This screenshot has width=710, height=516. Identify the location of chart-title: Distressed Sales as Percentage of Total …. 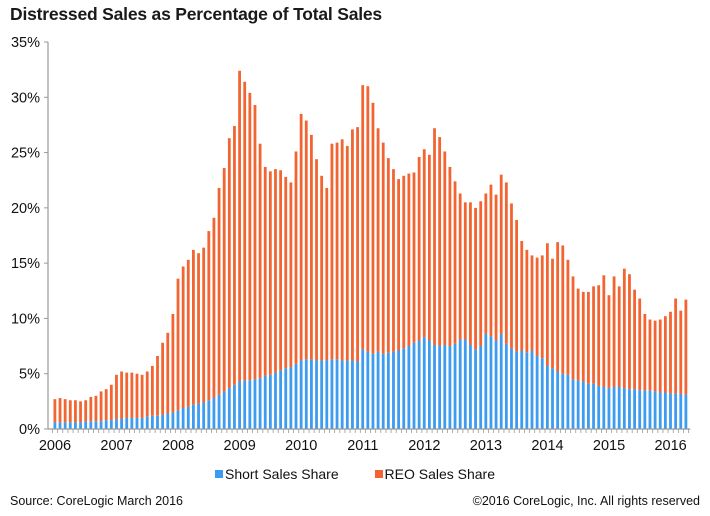
(196, 14).